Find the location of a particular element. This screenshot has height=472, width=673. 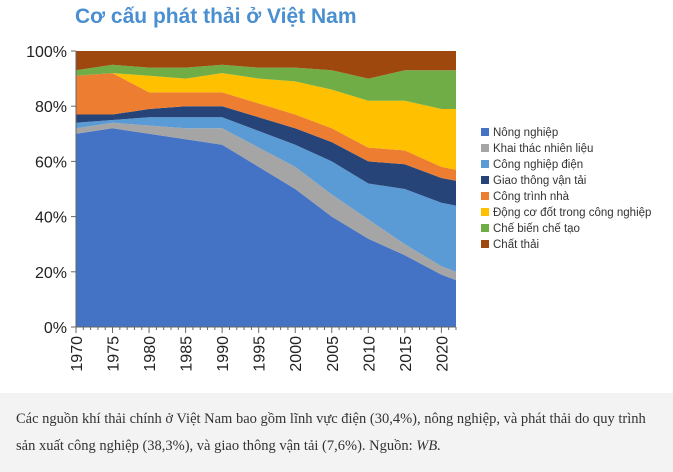

legend-label: Chất thải is located at coordinates (516, 245).